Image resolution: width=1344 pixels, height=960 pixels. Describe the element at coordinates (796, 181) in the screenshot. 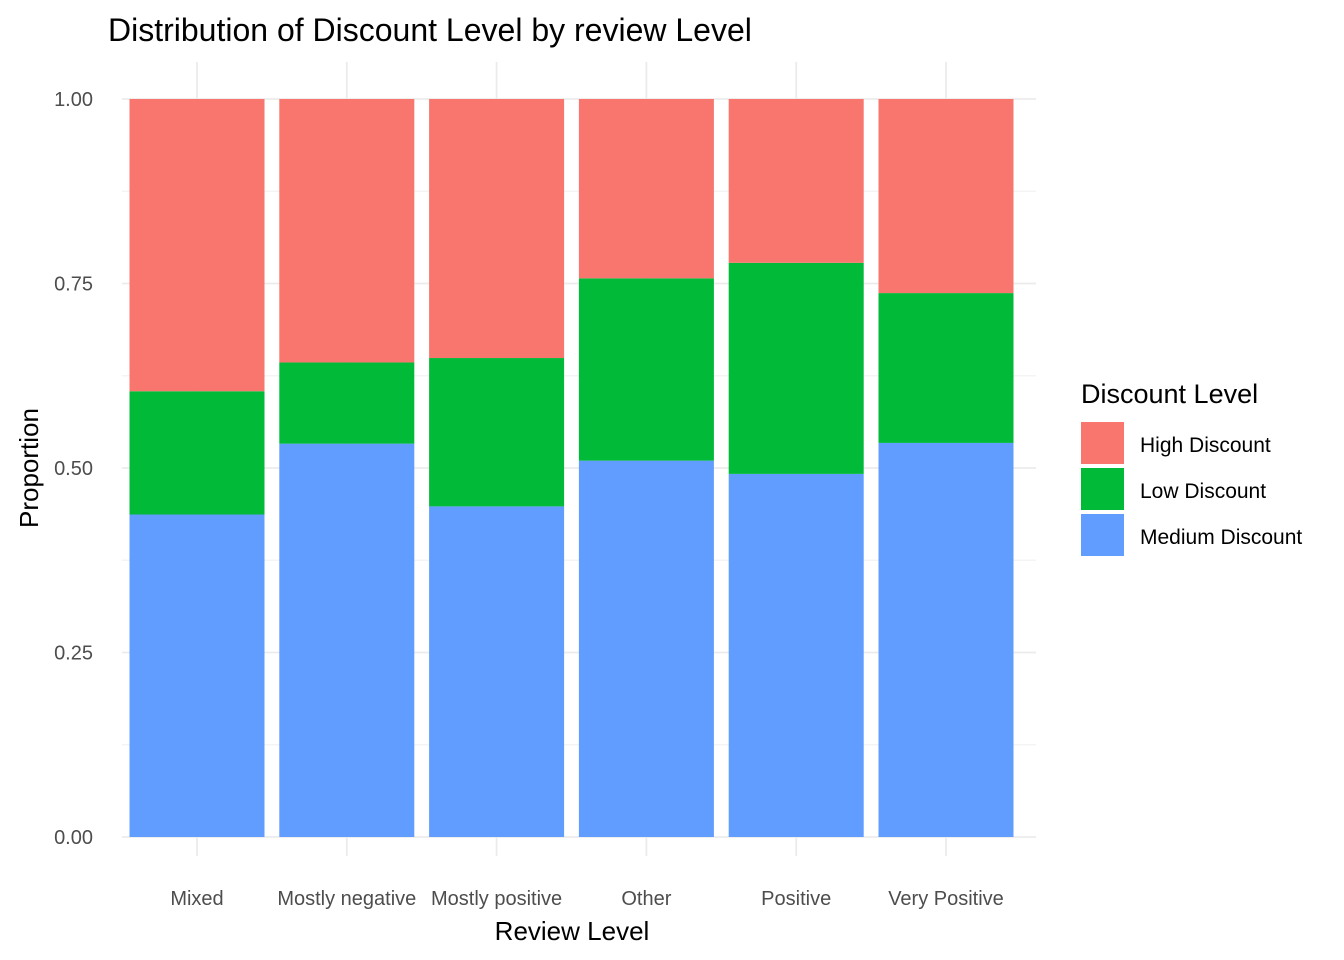

I see `bar-high-discount-positive` at that location.